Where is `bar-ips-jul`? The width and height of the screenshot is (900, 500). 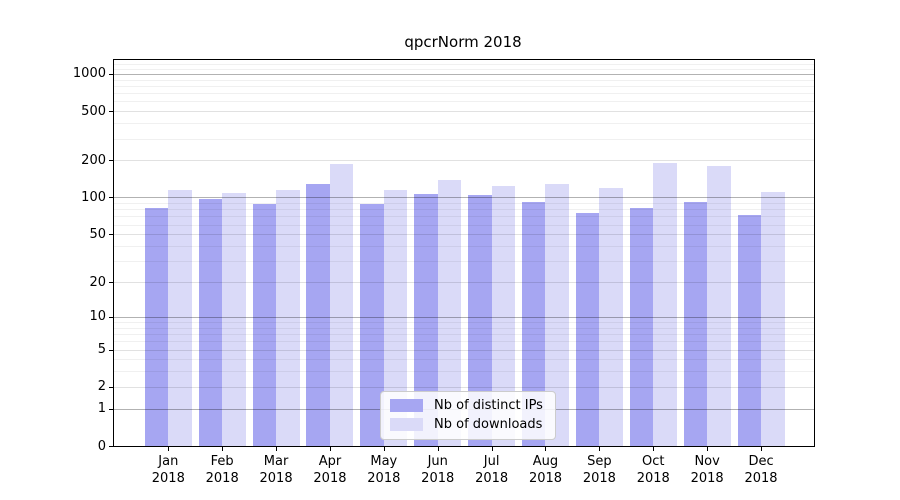 bar-ips-jul is located at coordinates (480, 320).